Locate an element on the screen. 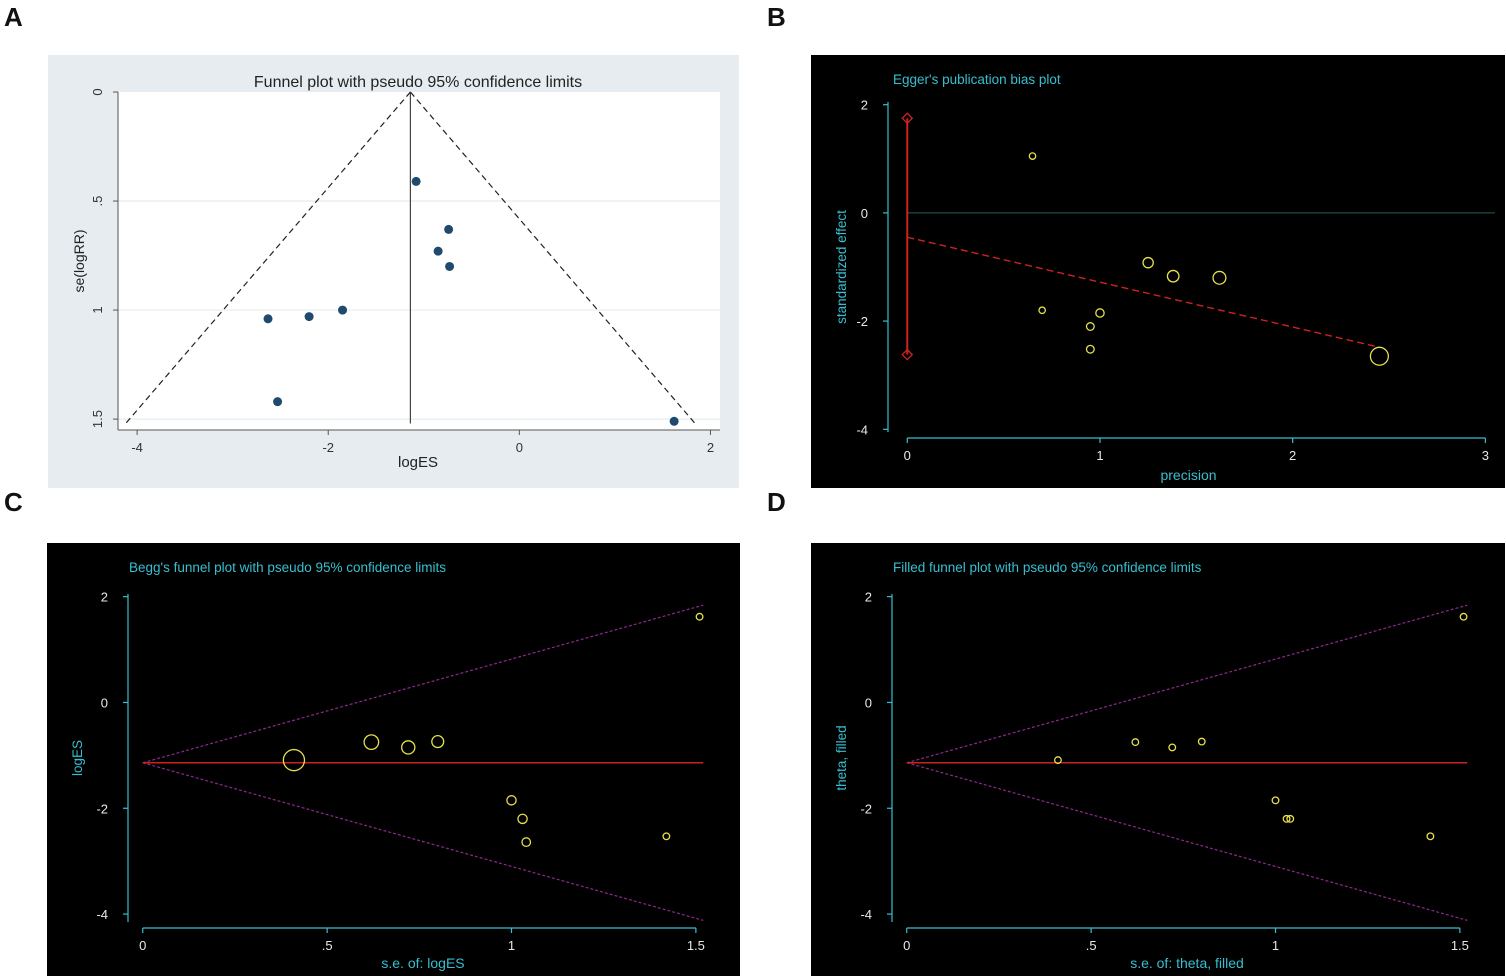 The height and width of the screenshot is (977, 1506). panel-a-x-axis-label: logES is located at coordinates (418, 462).